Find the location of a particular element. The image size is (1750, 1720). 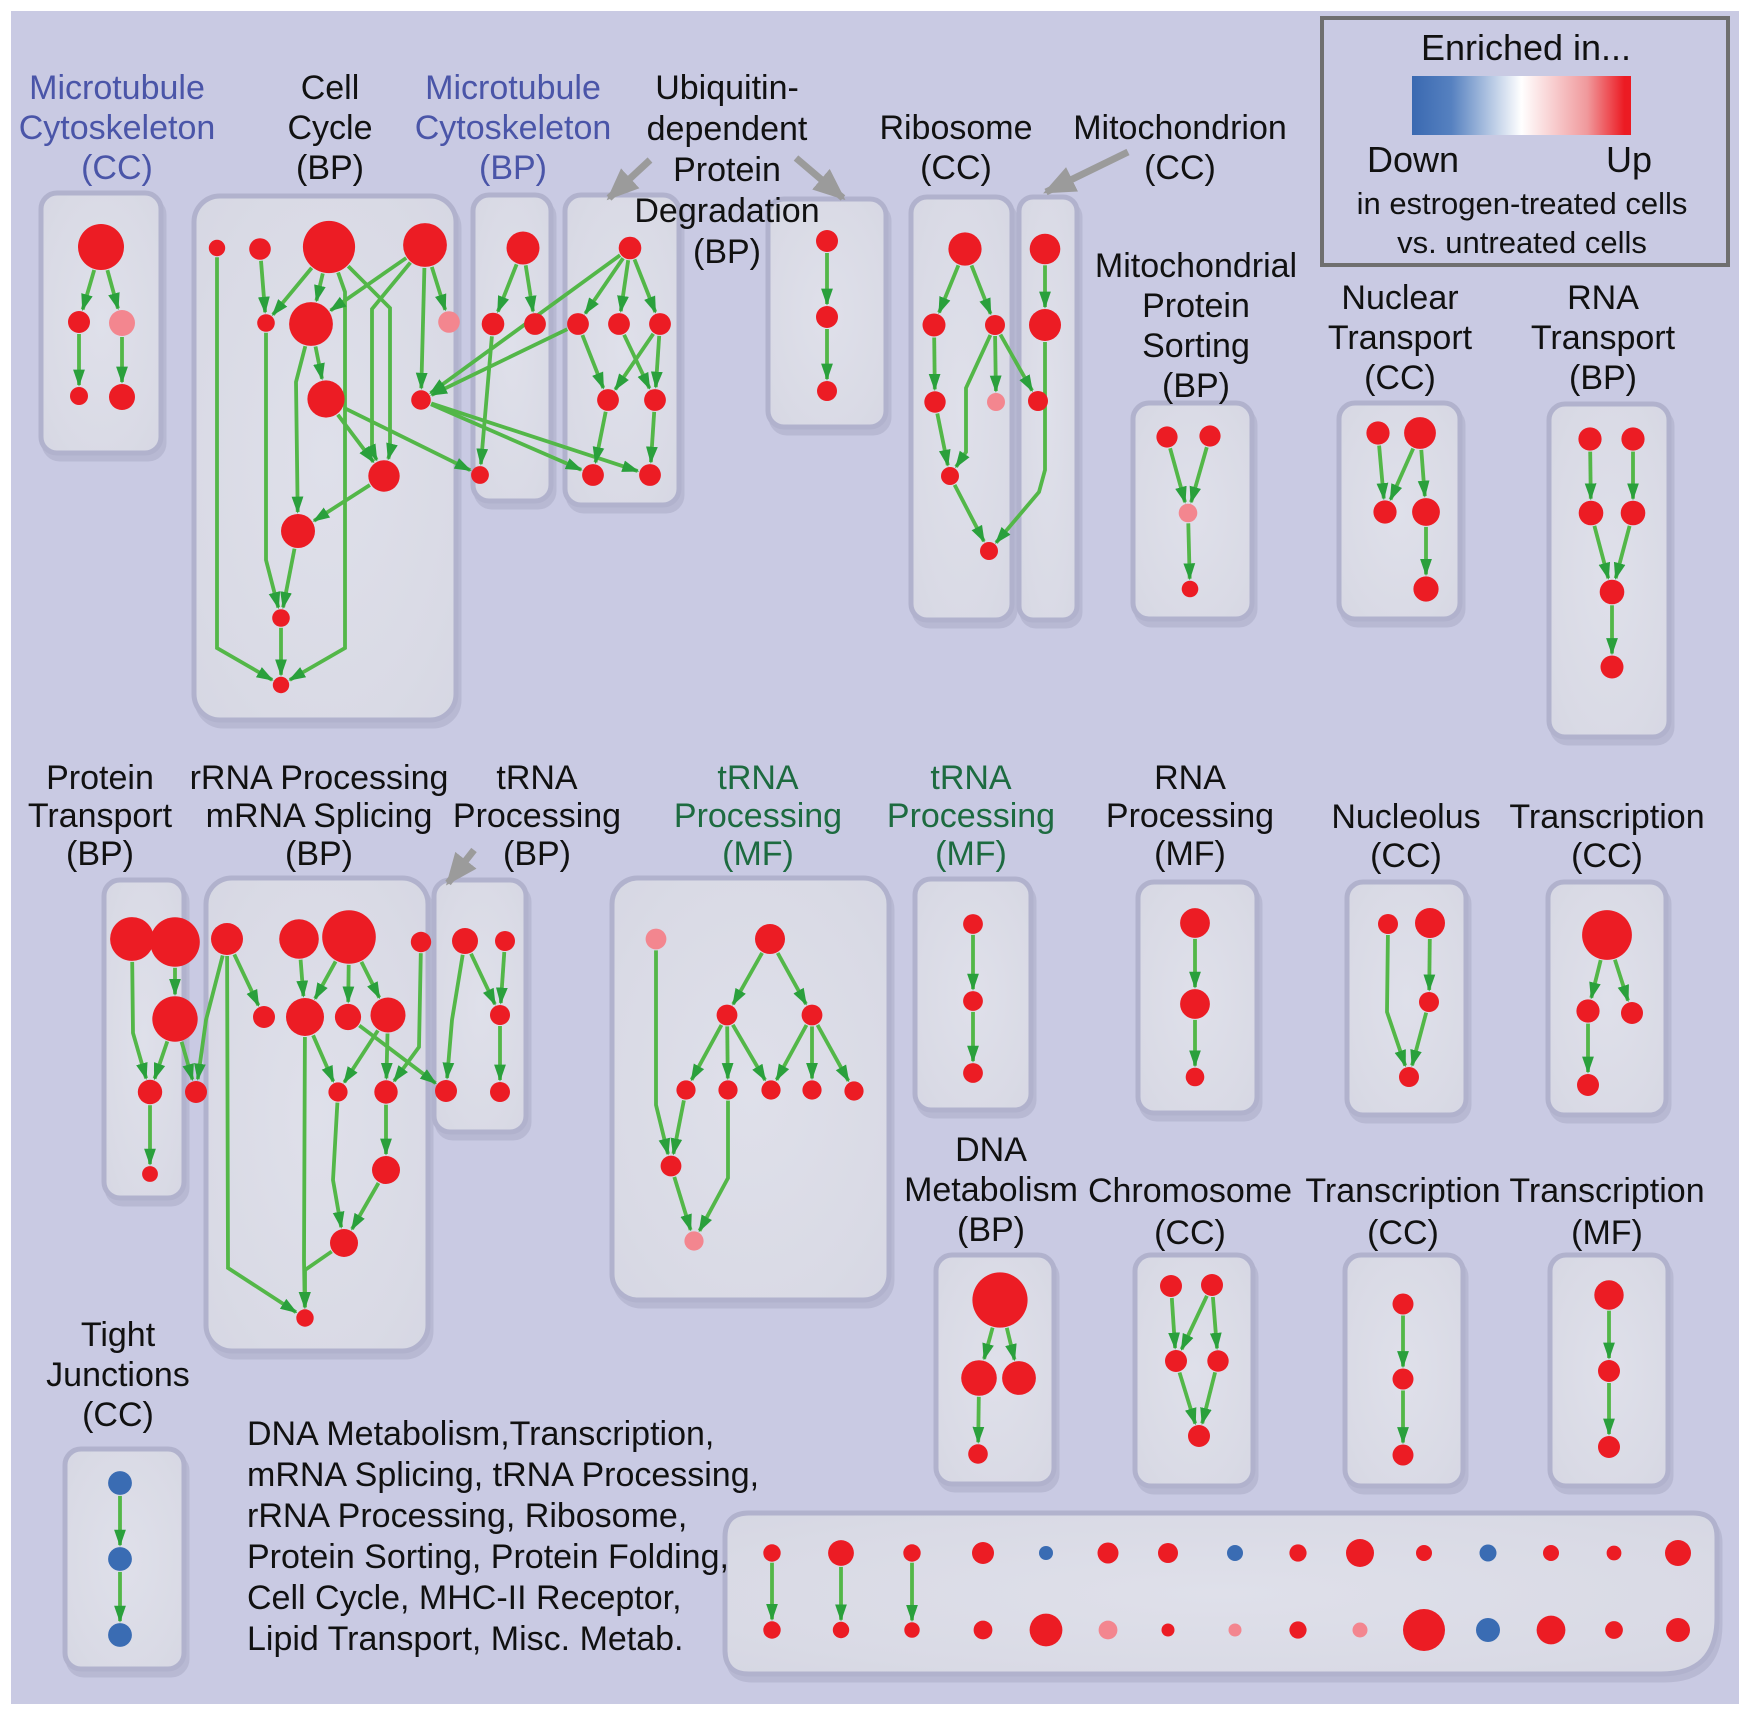

svg-text: in estrogen-treated cells is located at coordinates (1522, 203).